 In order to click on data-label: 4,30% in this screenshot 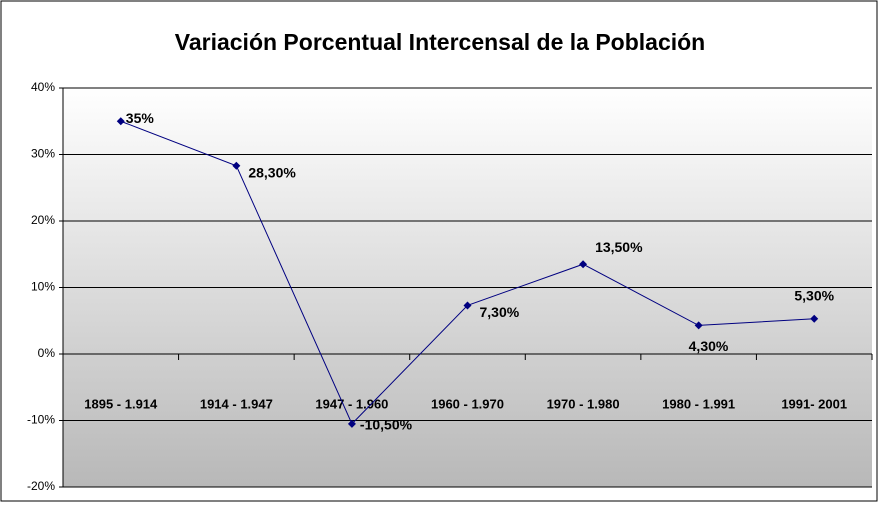, I will do `click(709, 346)`.